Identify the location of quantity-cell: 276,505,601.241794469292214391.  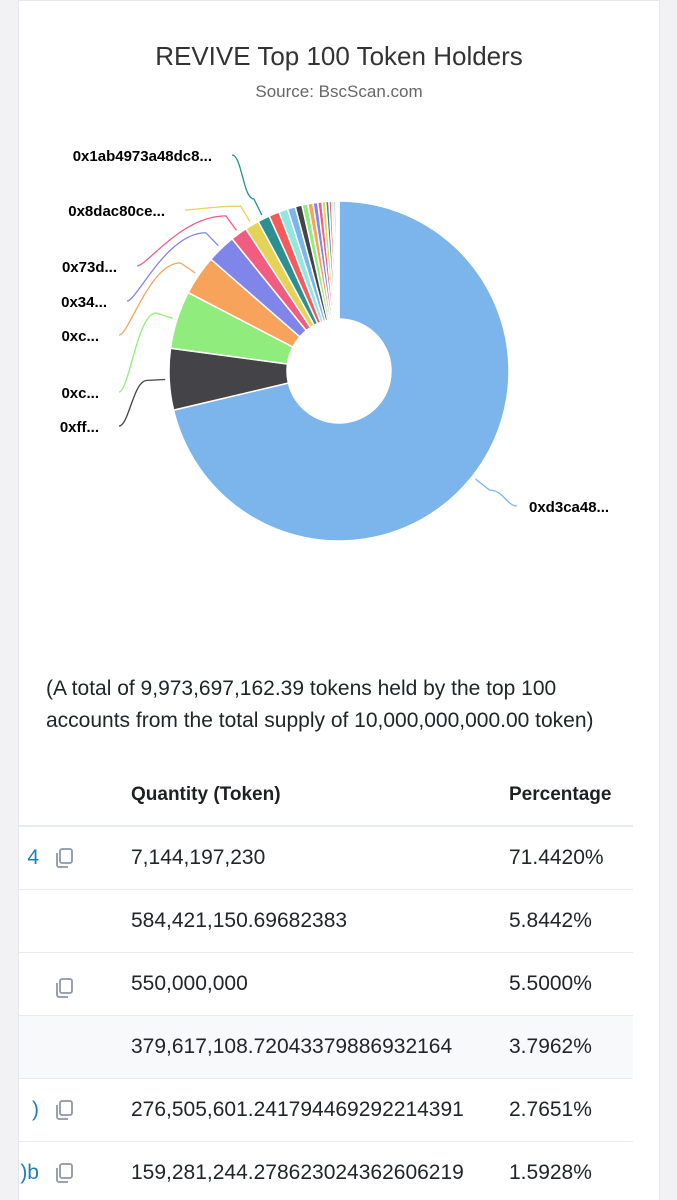
(320, 1110).